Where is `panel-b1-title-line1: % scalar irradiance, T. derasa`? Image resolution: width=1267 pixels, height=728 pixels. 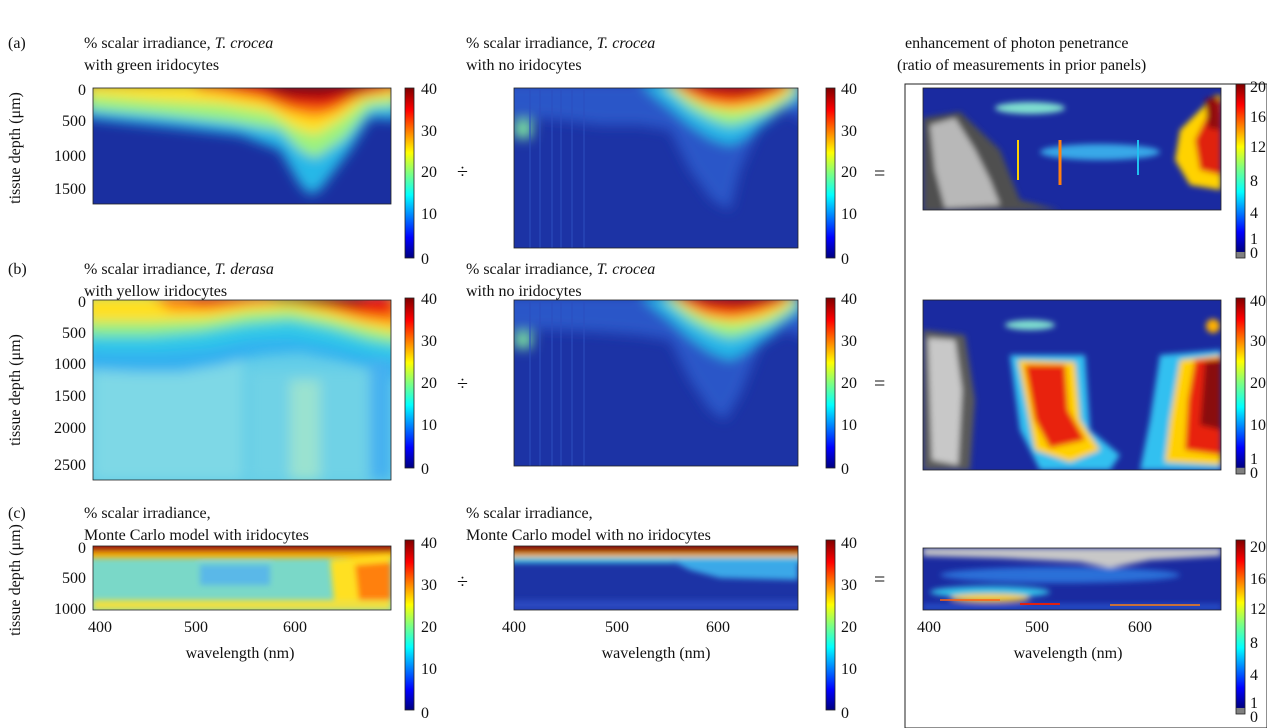
panel-b1-title-line1: % scalar irradiance, T. derasa is located at coordinates (179, 269).